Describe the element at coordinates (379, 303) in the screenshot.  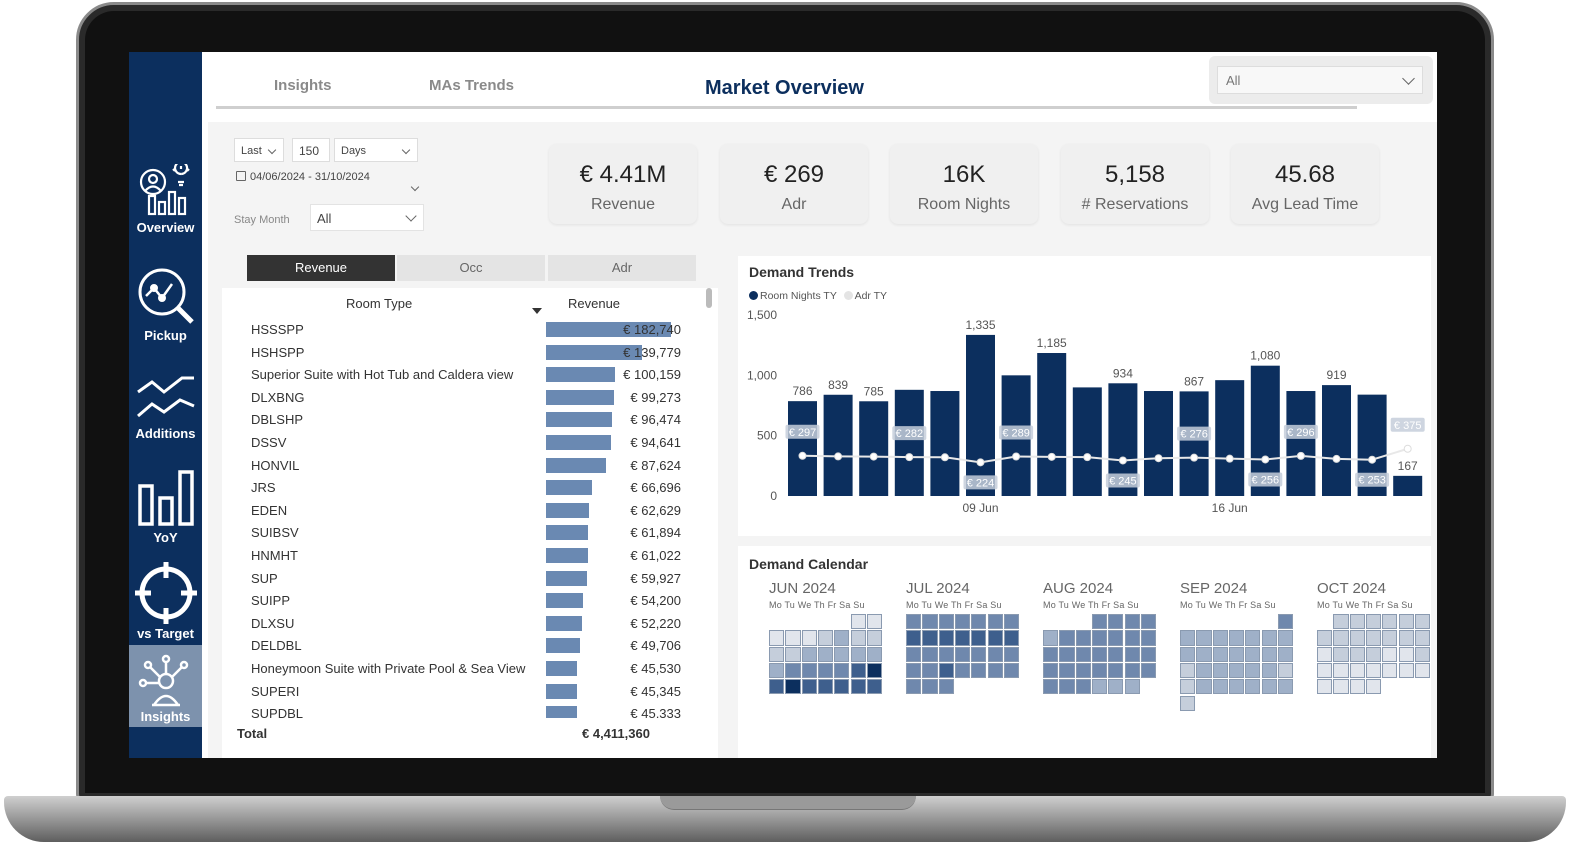
I see `column-header-room-type: Room Type` at that location.